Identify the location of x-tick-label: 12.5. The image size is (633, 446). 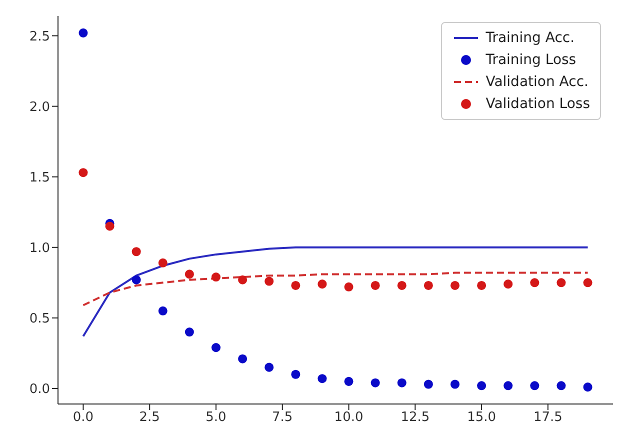
(415, 418).